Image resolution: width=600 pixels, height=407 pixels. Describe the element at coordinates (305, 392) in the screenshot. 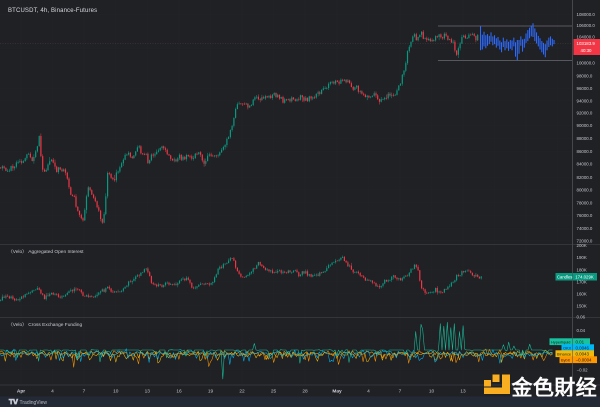

I see `svg-text: 28` at that location.